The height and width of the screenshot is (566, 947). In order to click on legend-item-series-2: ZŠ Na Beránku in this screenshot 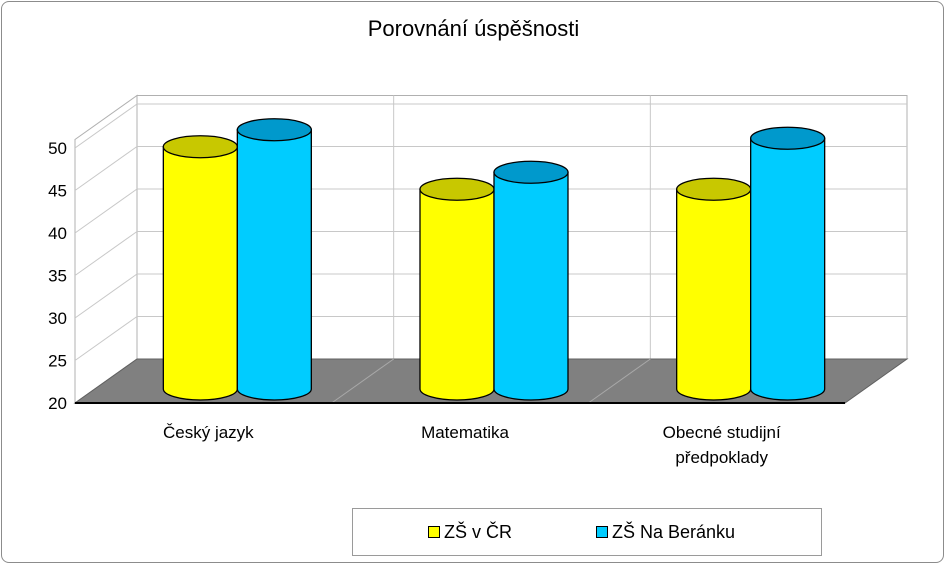, I will do `click(665, 532)`.